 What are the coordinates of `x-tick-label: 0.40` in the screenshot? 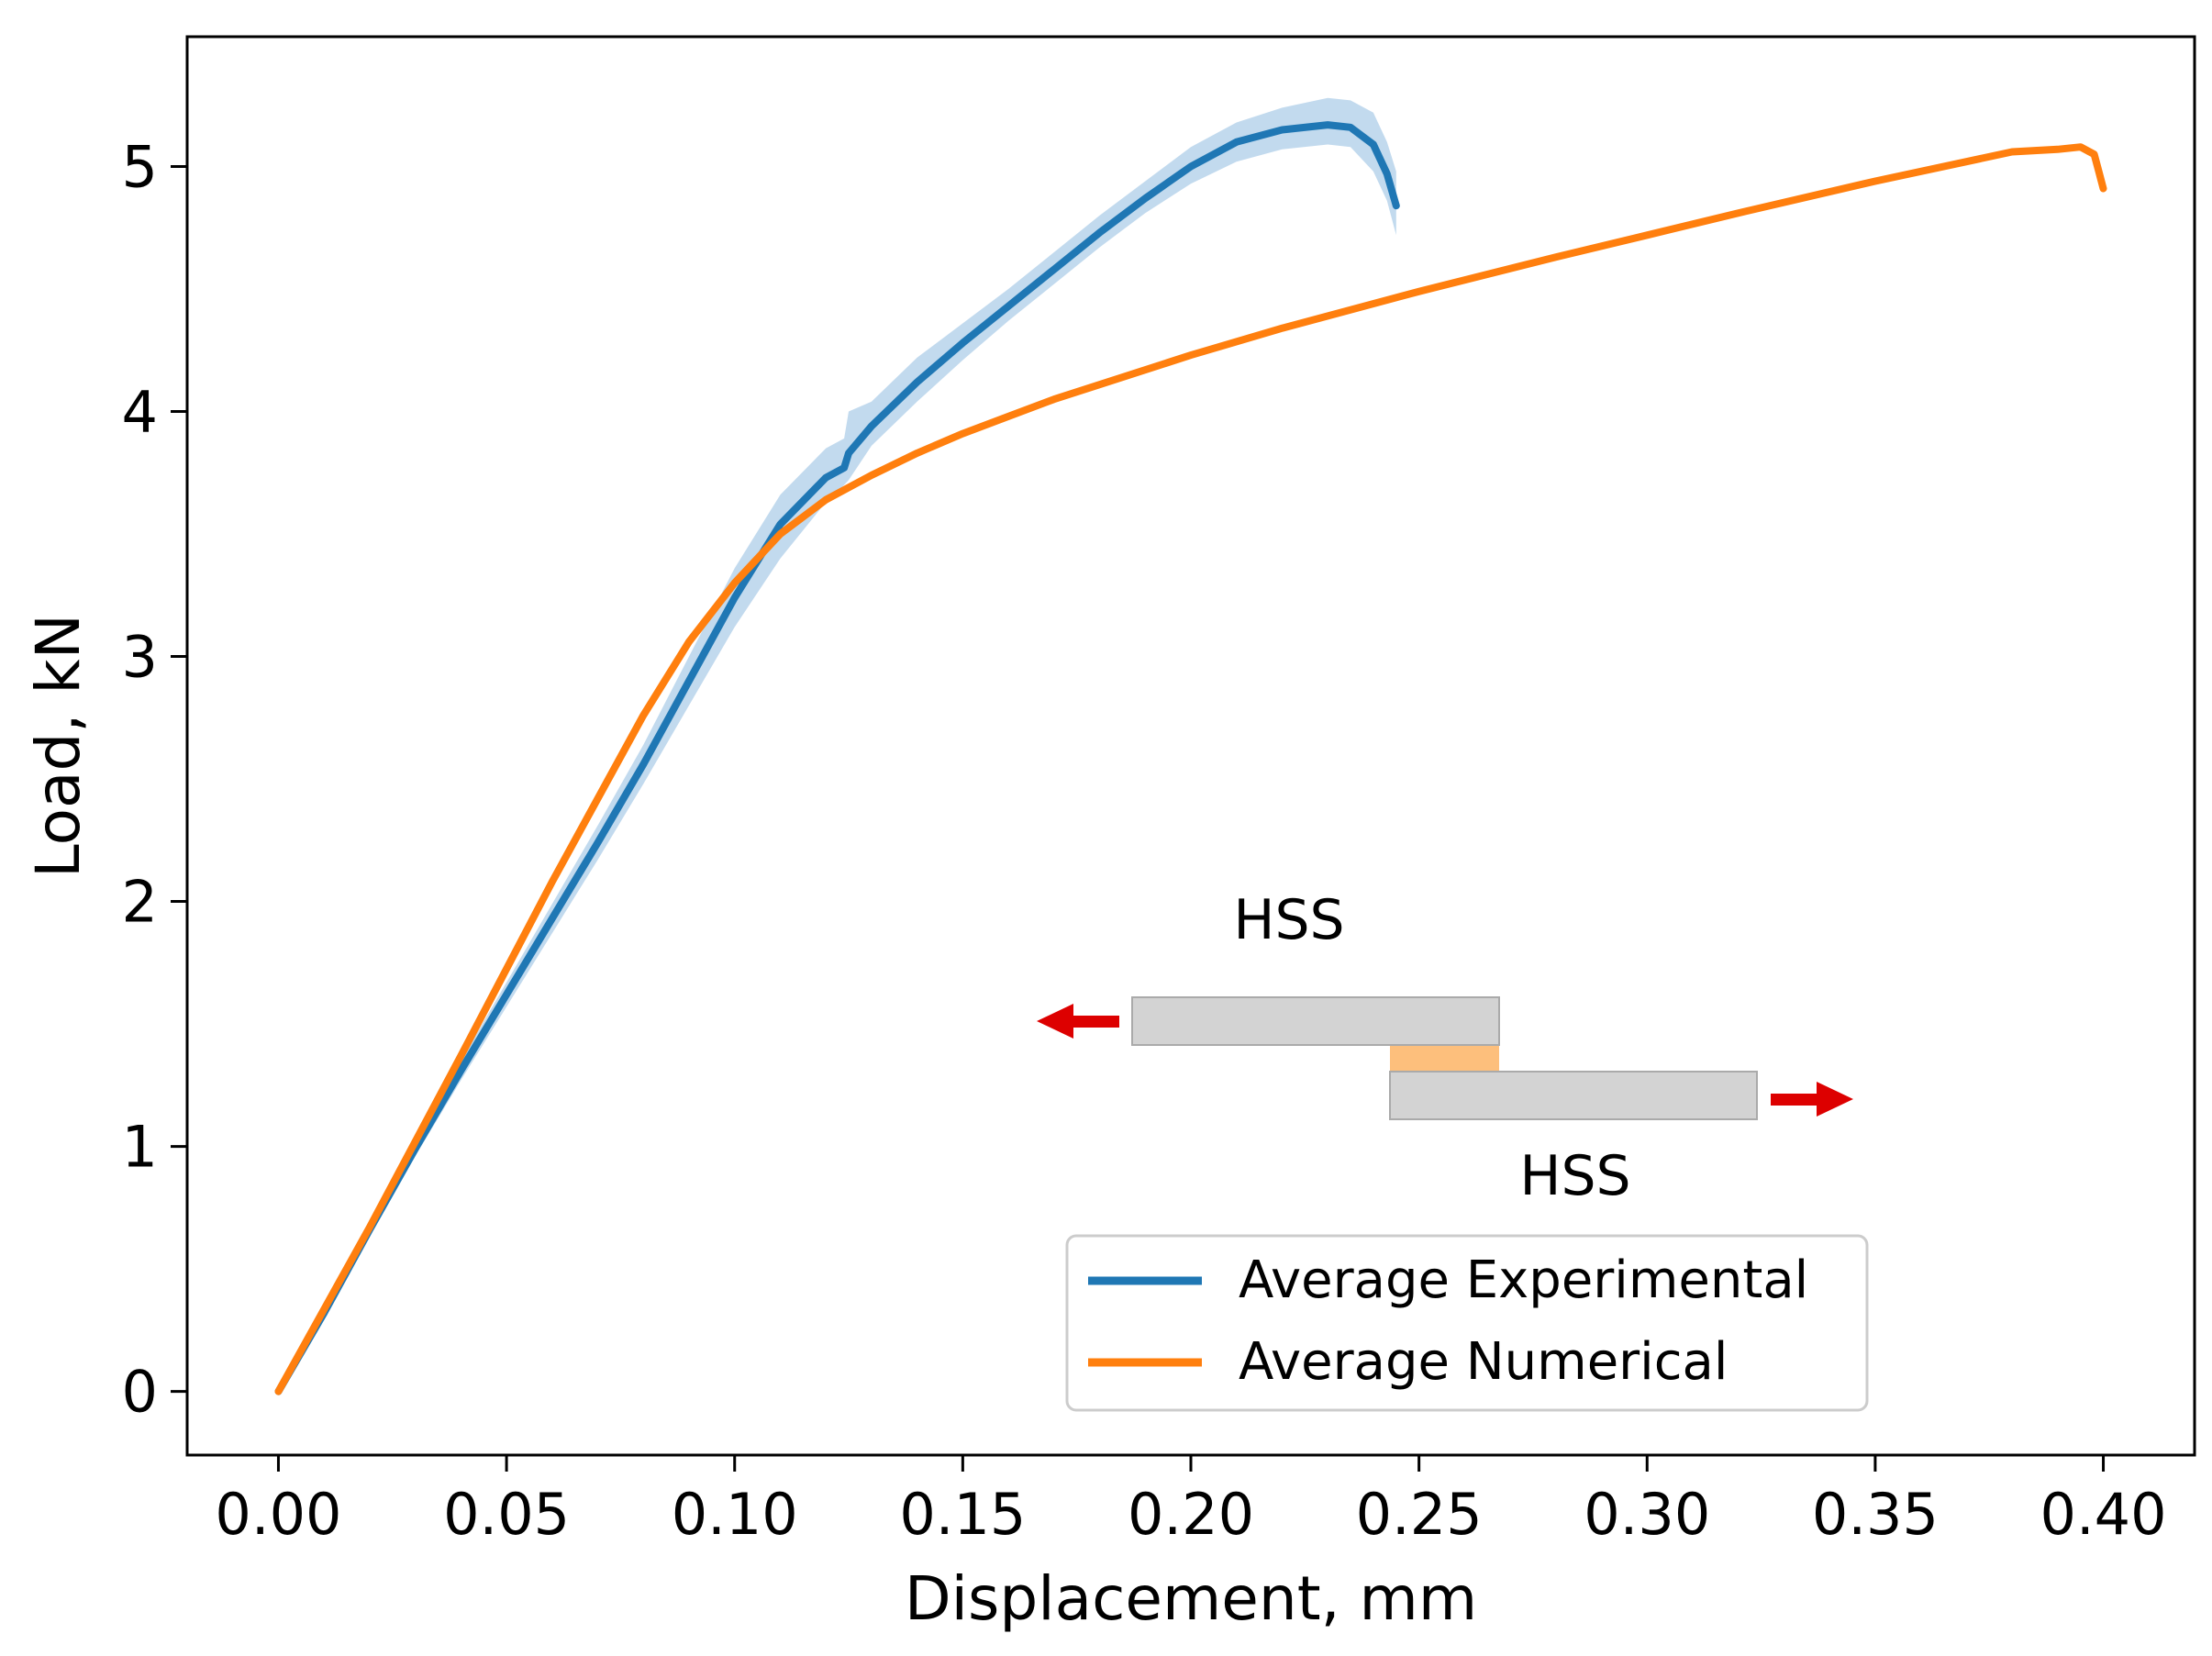 It's located at (2103, 1514).